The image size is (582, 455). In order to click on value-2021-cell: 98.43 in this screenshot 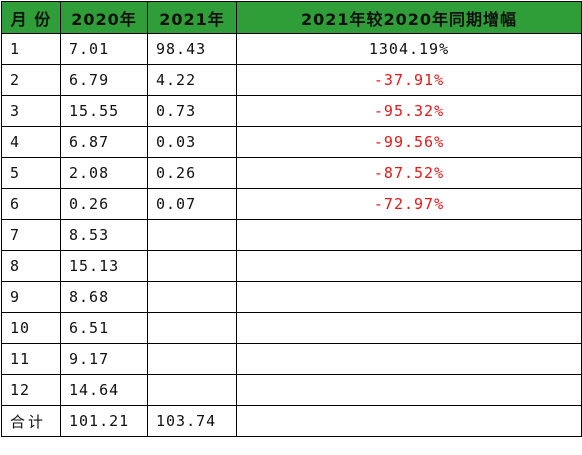, I will do `click(192, 49)`.